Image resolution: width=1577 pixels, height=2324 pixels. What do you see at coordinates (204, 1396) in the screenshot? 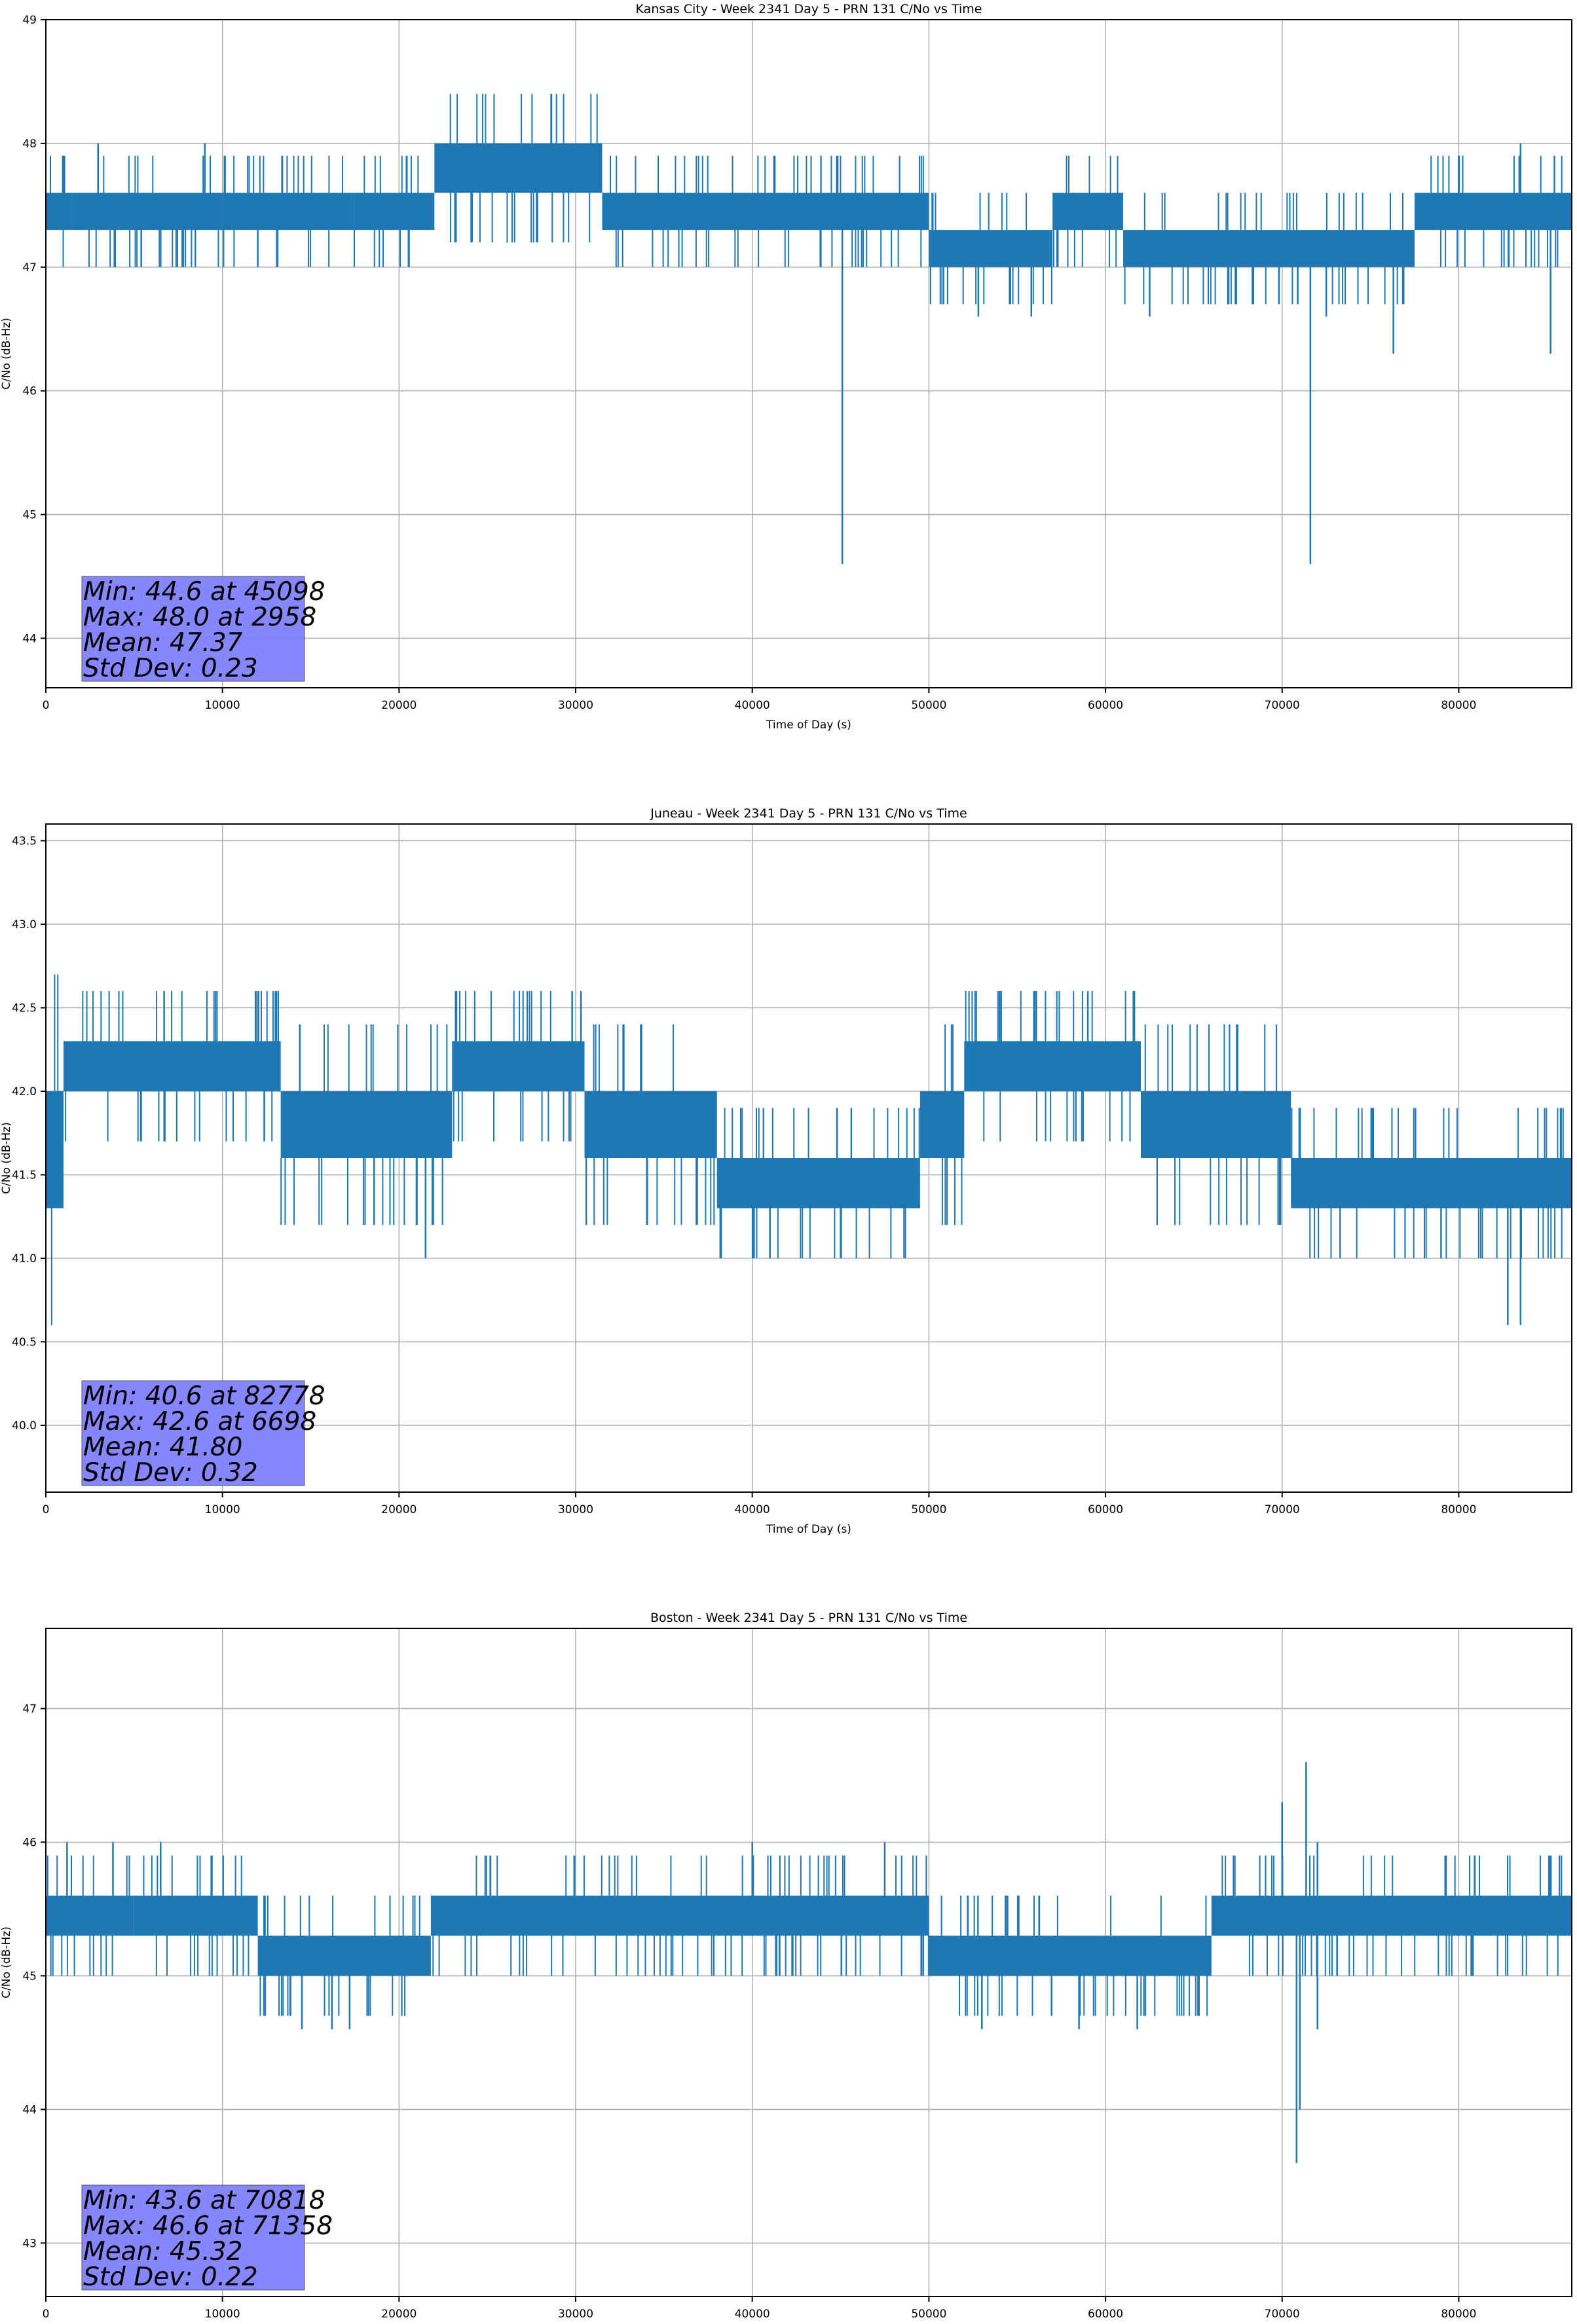
I see `stats-min: Min: 40.6 at 82778` at bounding box center [204, 1396].